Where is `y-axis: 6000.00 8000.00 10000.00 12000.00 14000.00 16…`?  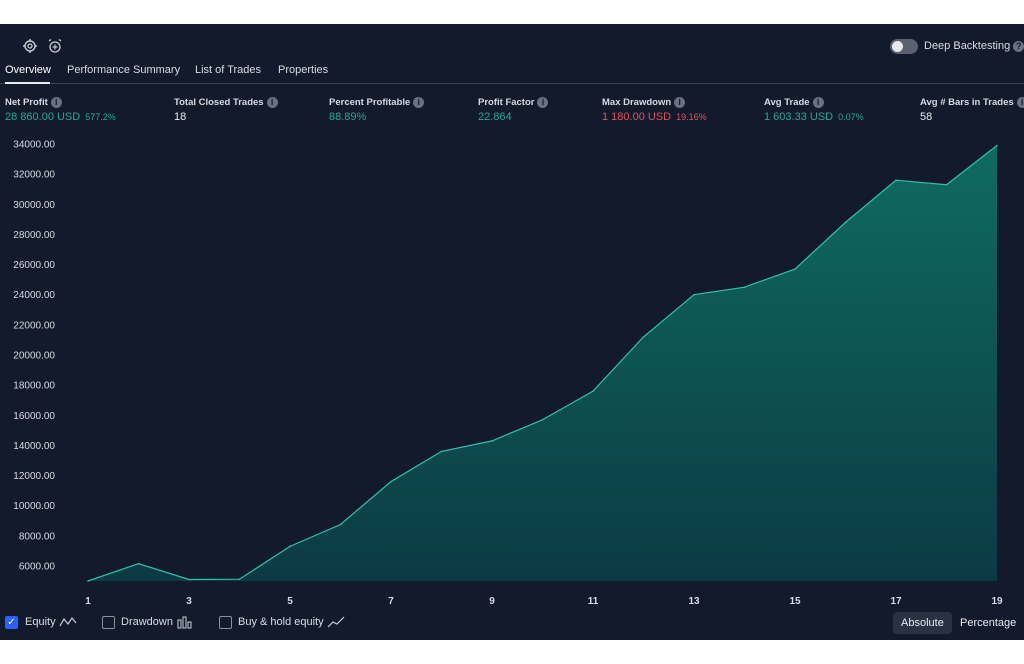 y-axis: 6000.00 8000.00 10000.00 12000.00 14000.00 16… is located at coordinates (34, 356).